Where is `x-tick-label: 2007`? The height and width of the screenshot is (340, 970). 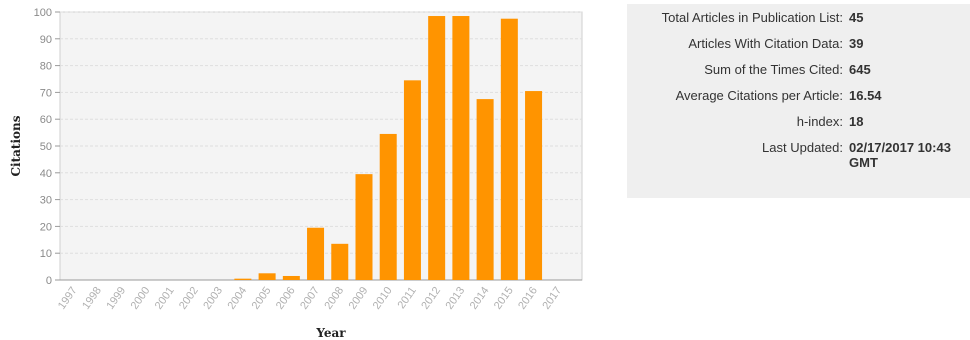
x-tick-label: 2007 is located at coordinates (310, 298).